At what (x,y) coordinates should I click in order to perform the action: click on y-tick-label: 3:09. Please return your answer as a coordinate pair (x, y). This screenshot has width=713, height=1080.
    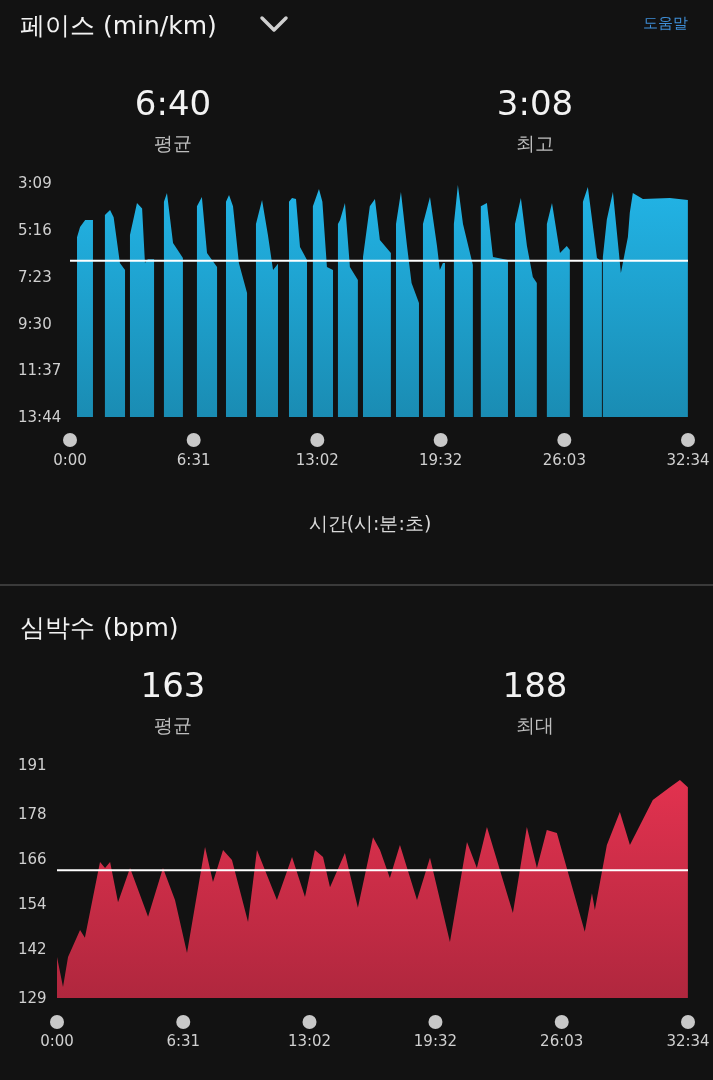
    Looking at the image, I should click on (35, 183).